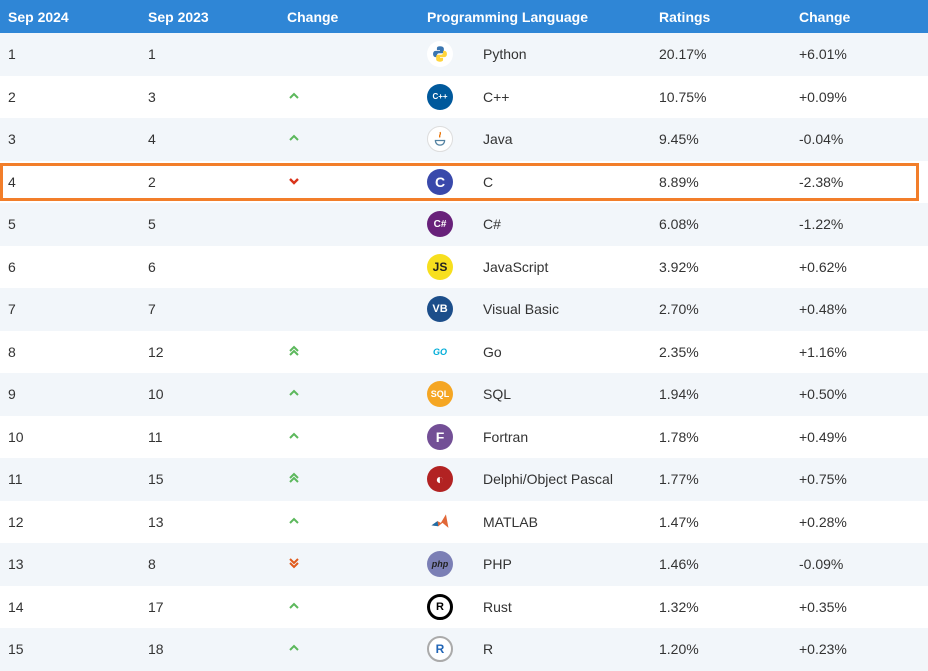  I want to click on language-name: Go, so click(492, 351).